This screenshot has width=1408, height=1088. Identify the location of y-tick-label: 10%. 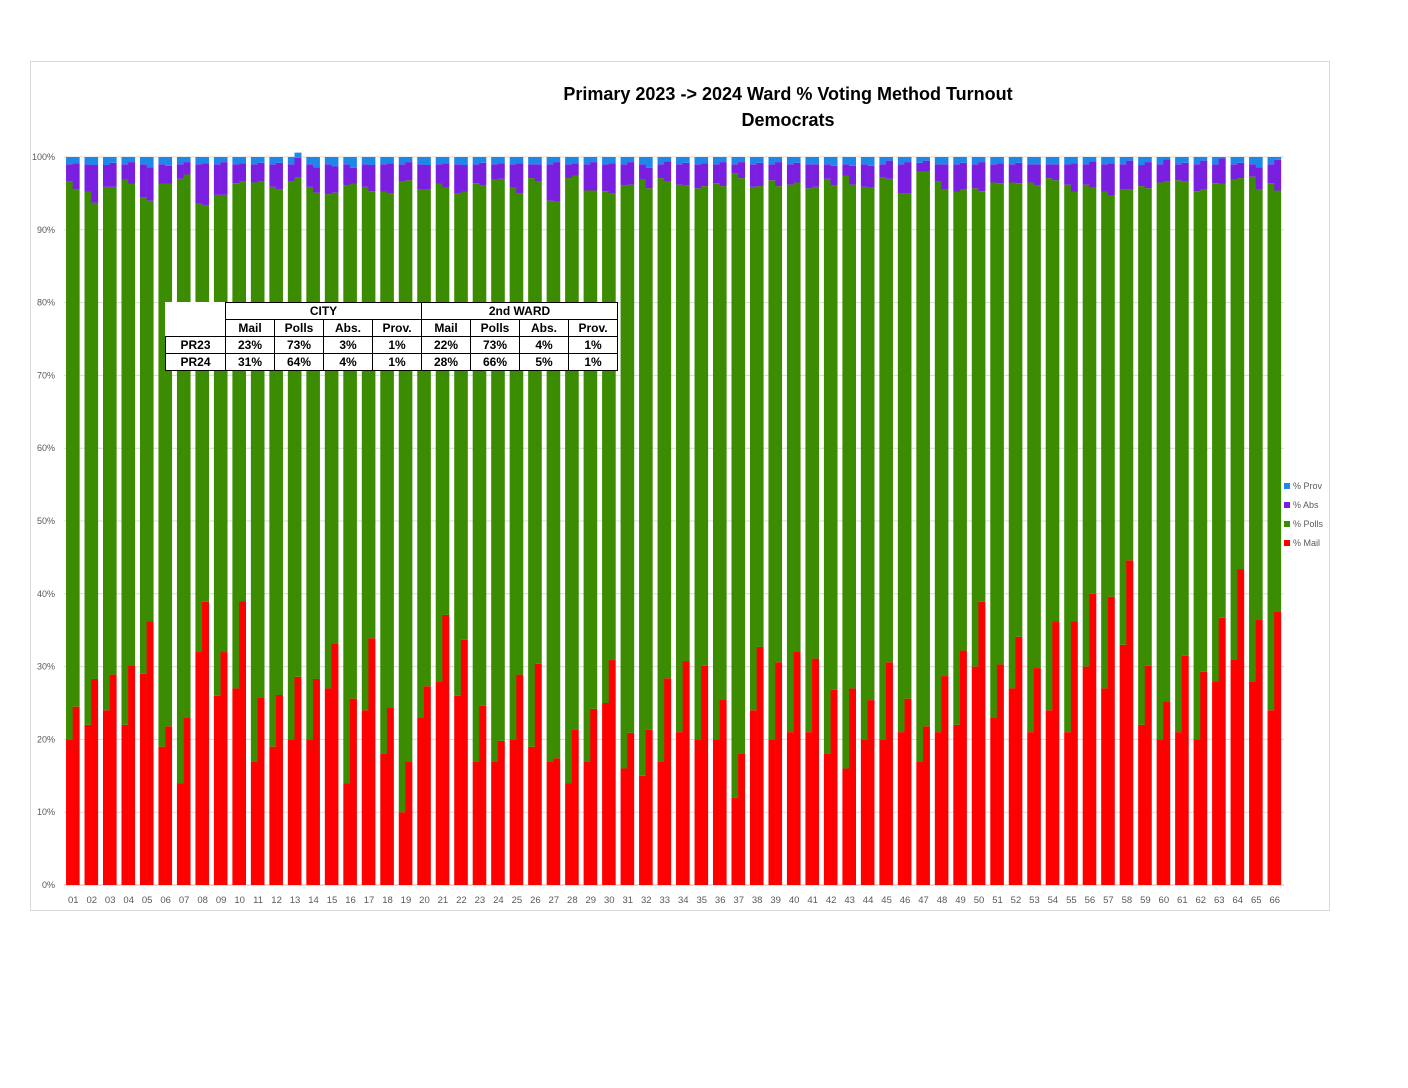
(46, 812).